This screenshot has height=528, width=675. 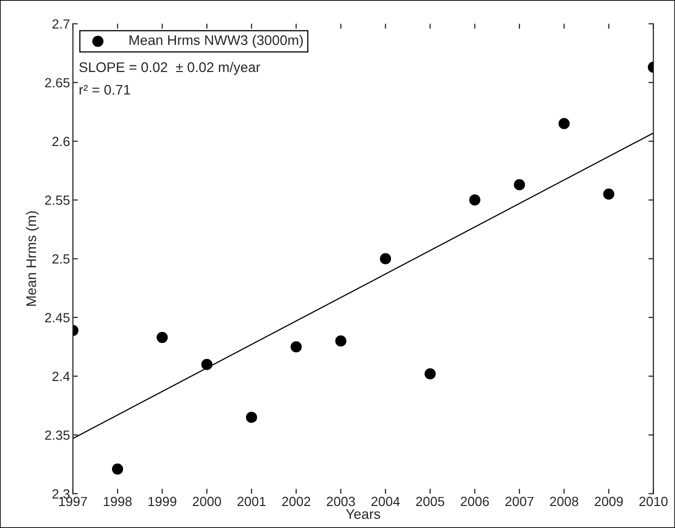 What do you see at coordinates (252, 501) in the screenshot?
I see `x-tick-label: 2001` at bounding box center [252, 501].